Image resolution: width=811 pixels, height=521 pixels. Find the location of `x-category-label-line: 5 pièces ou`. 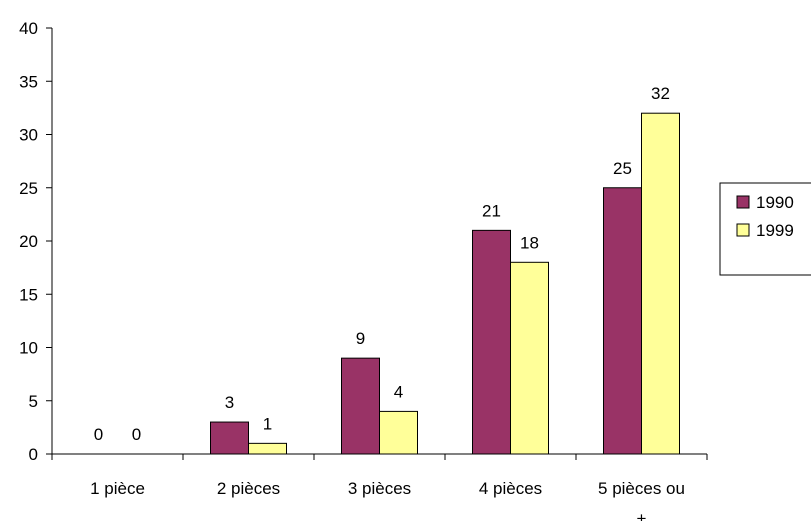

x-category-label-line: 5 pièces ou is located at coordinates (641, 488).